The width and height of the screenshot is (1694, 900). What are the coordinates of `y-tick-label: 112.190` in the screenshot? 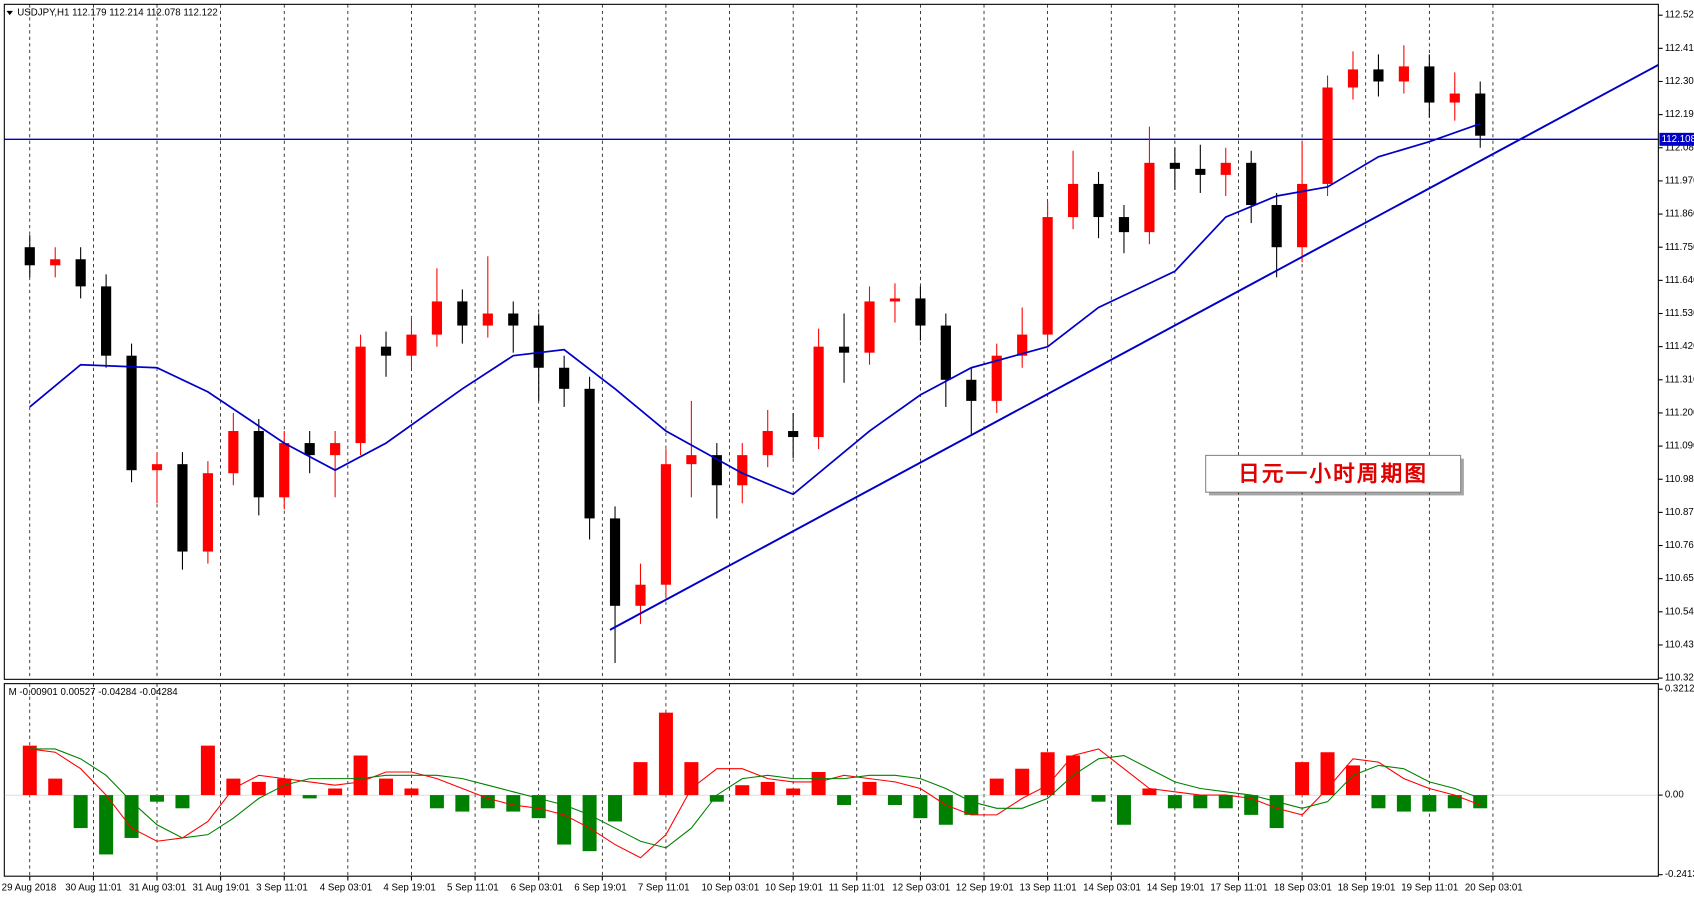 It's located at (1679, 114).